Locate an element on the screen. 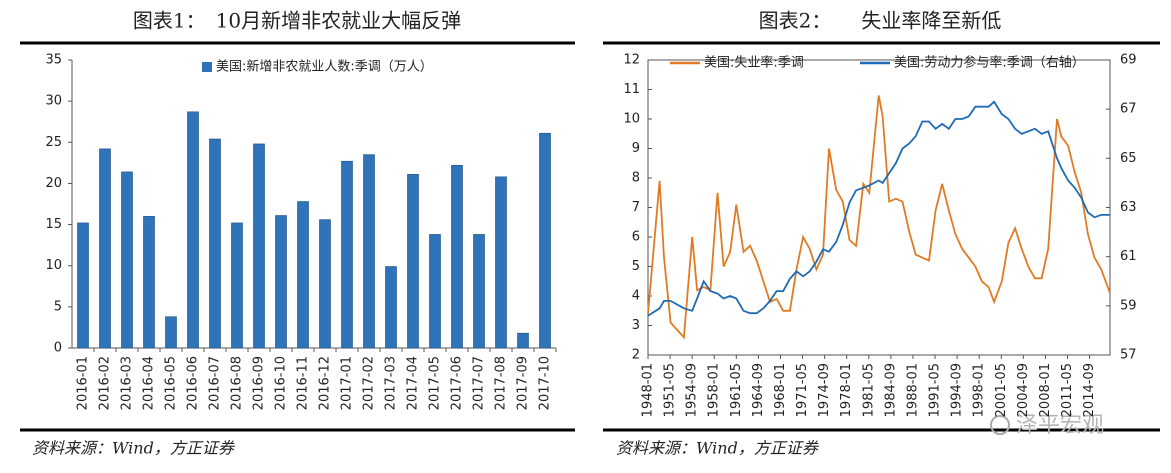  x-tick-label: 2017-07 is located at coordinates (479, 383).